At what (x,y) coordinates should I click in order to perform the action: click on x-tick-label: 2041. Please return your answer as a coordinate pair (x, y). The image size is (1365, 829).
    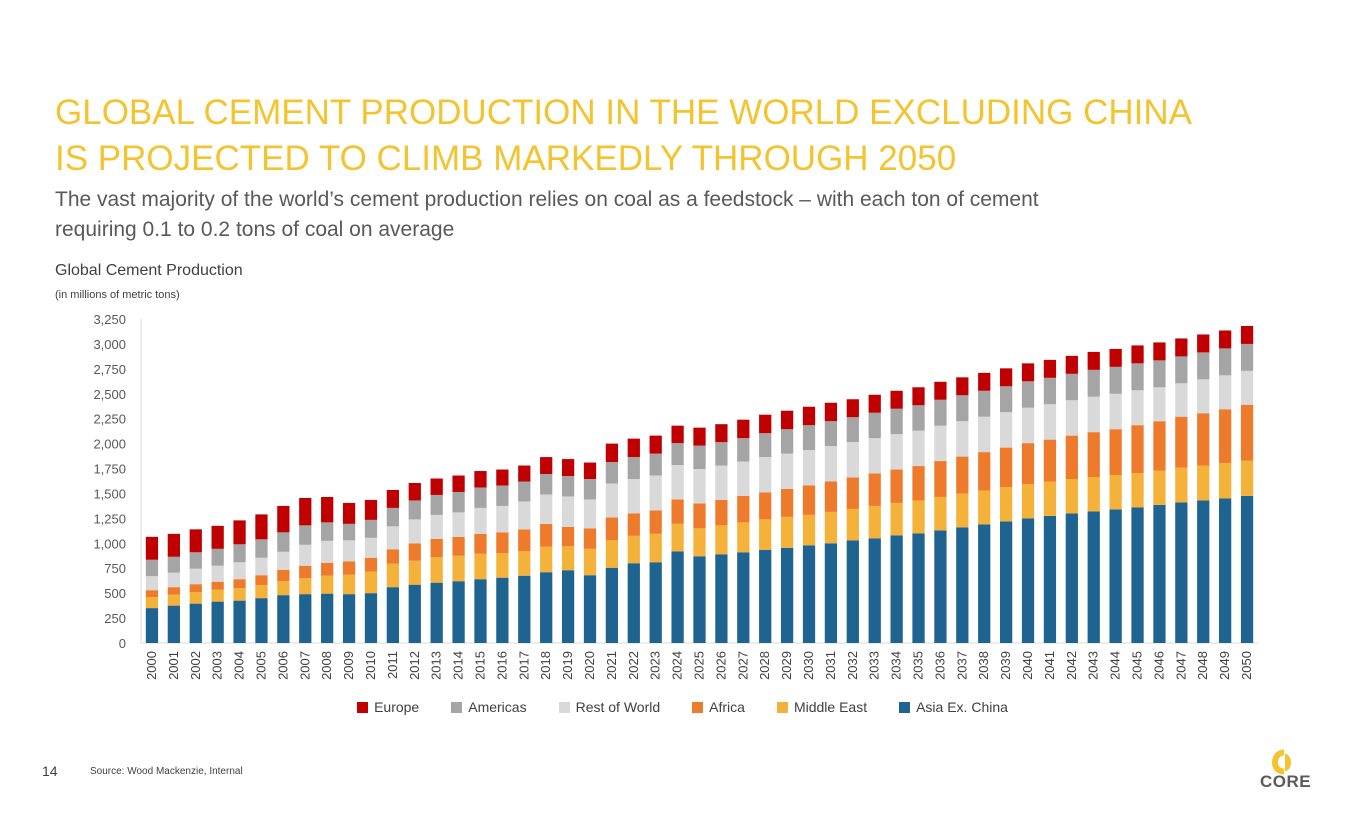
    Looking at the image, I should click on (1049, 665).